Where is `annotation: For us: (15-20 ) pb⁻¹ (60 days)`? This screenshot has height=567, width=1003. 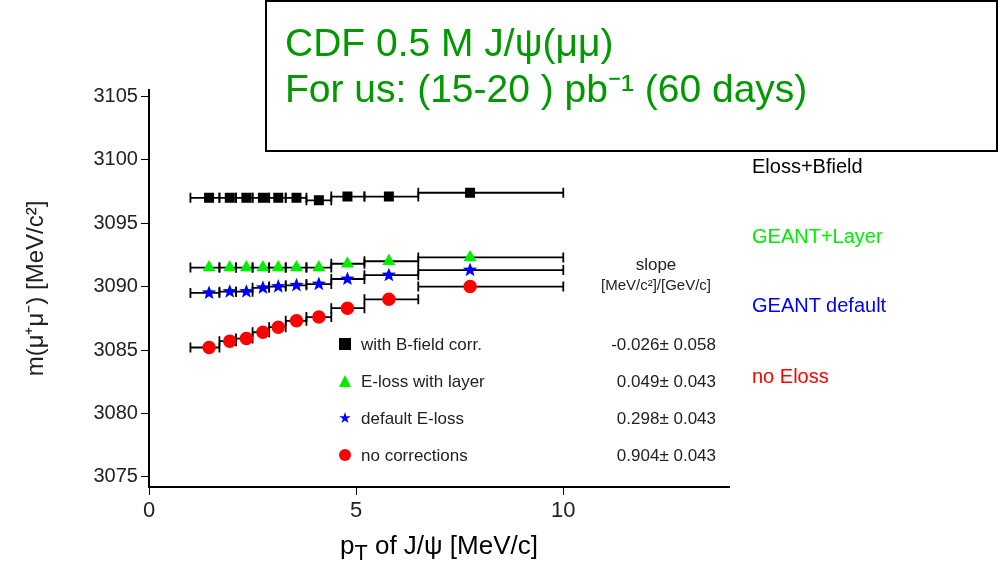
annotation: For us: (15-20 ) pb⁻¹ (60 days) is located at coordinates (547, 89).